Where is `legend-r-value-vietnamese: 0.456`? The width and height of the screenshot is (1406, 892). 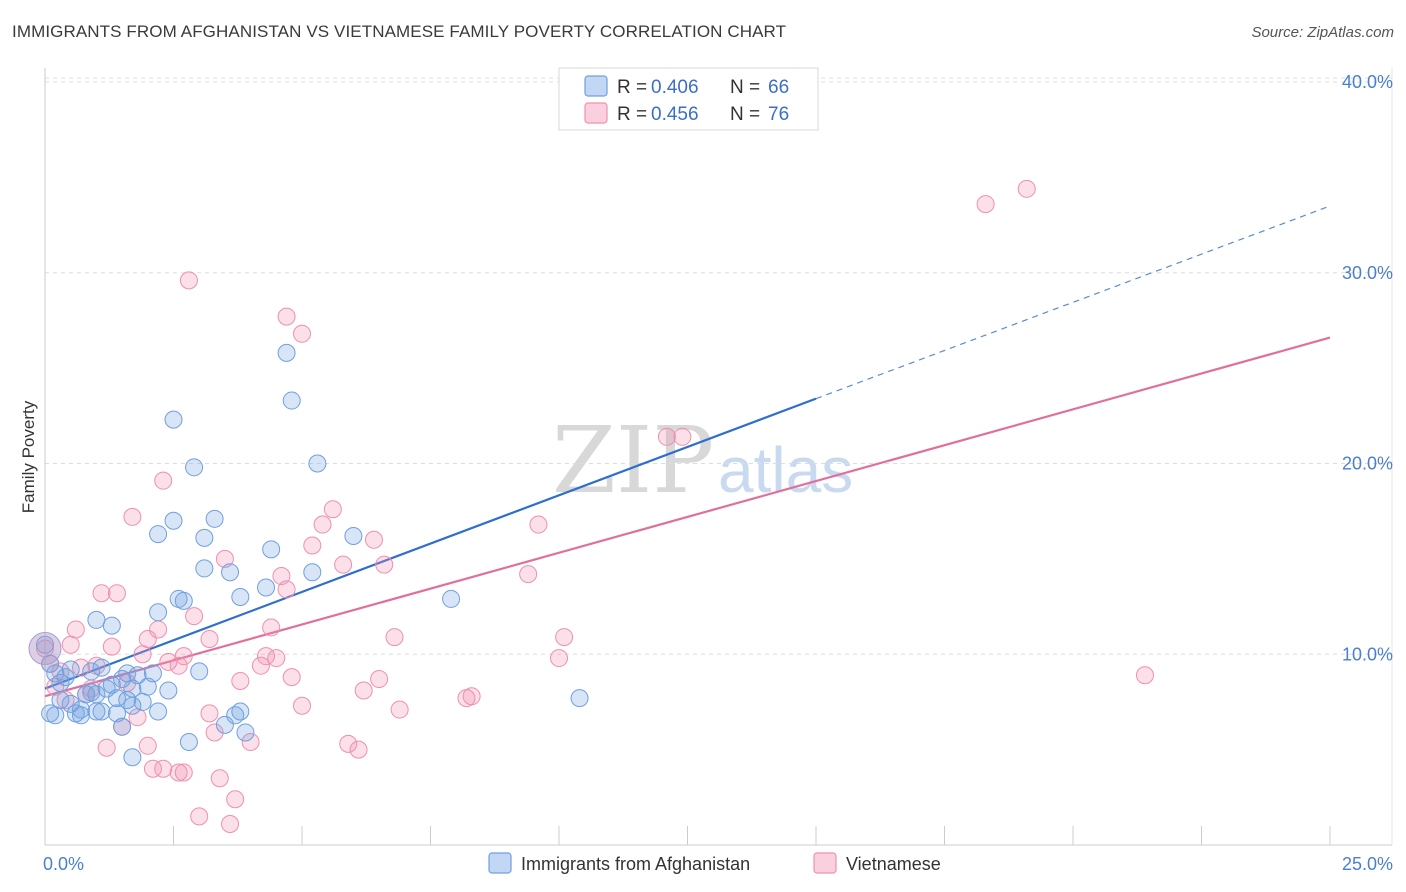
legend-r-value-vietnamese: 0.456 is located at coordinates (675, 114).